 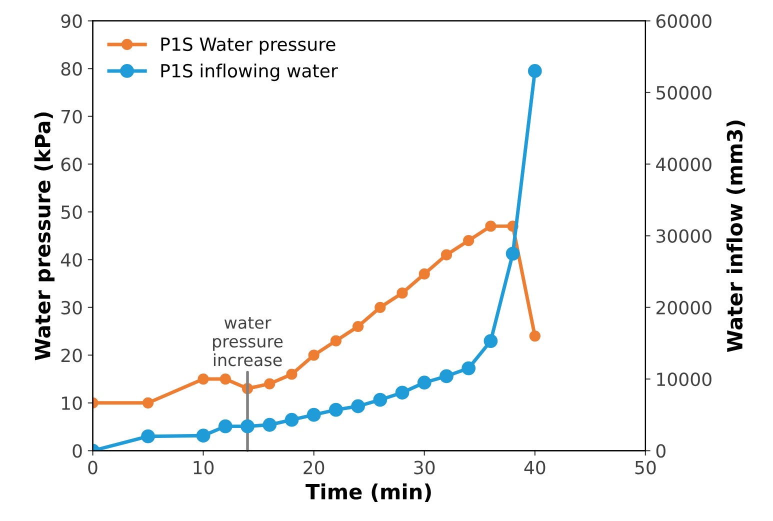 I want to click on y-axis-title: Water pressure (kPa), so click(x=44, y=236).